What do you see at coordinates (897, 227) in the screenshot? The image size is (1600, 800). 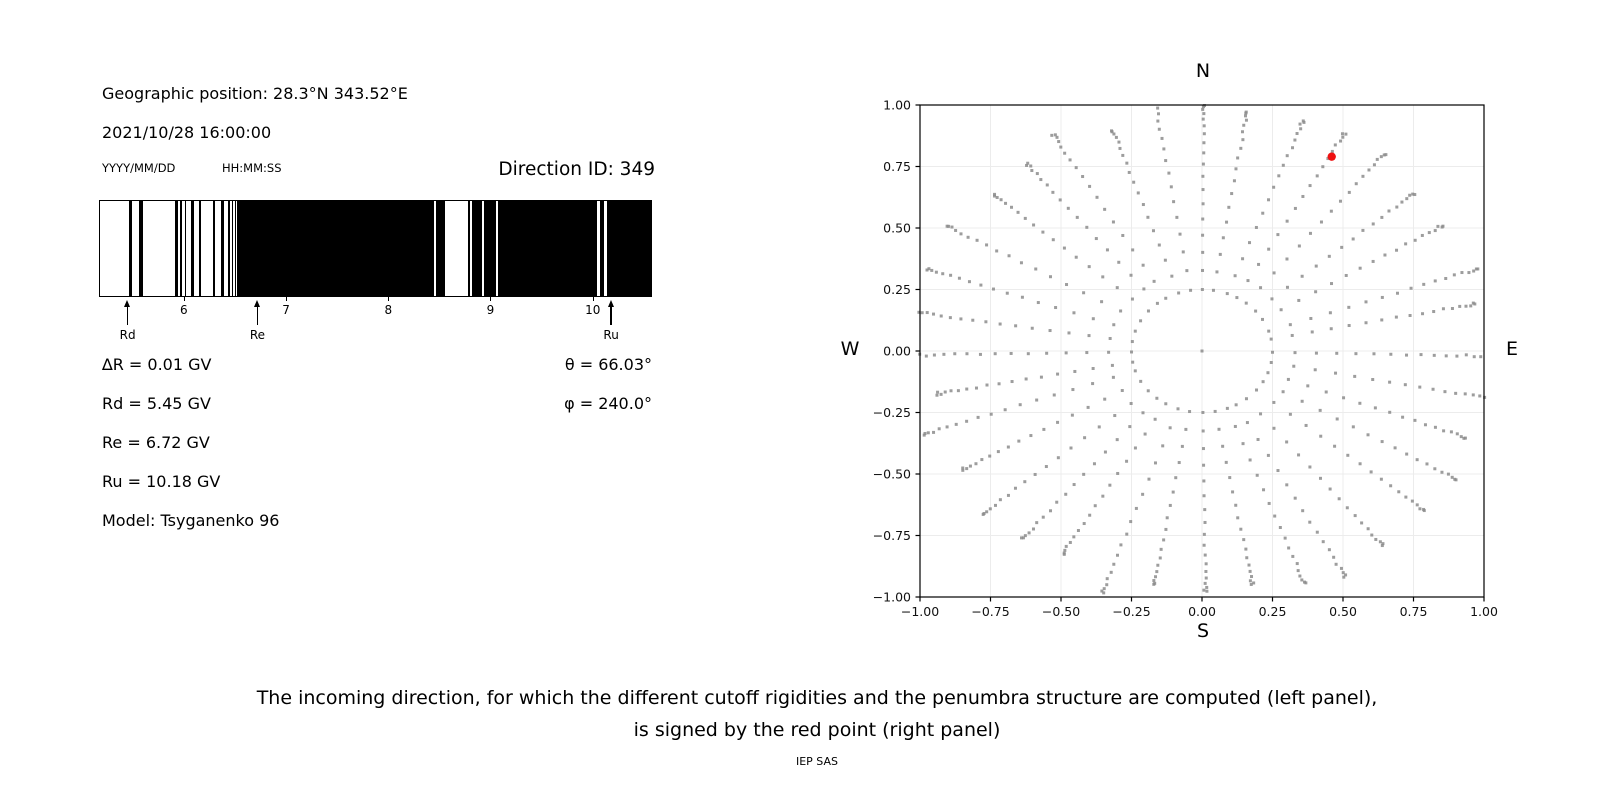 I see `y-axis-tick-label: 0.50` at bounding box center [897, 227].